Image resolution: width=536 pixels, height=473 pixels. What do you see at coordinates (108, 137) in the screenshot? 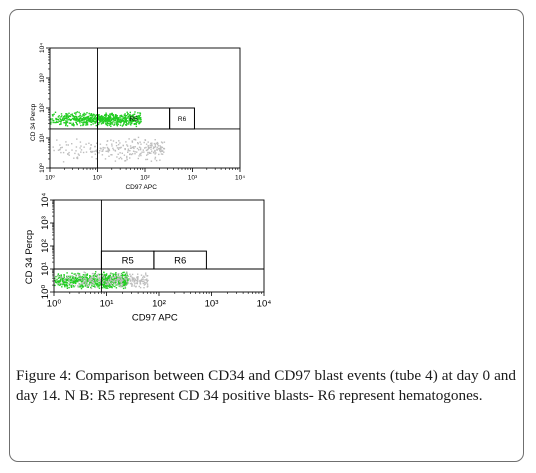
I see `events-group` at bounding box center [108, 137].